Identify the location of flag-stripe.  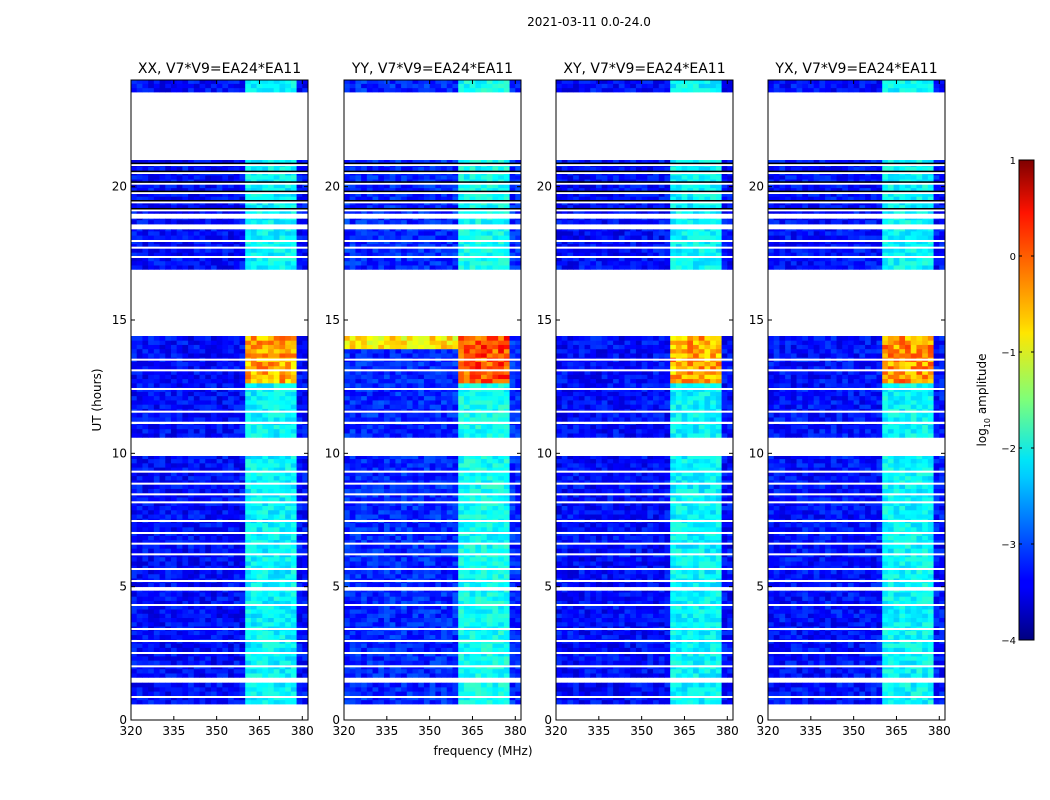
(219, 389).